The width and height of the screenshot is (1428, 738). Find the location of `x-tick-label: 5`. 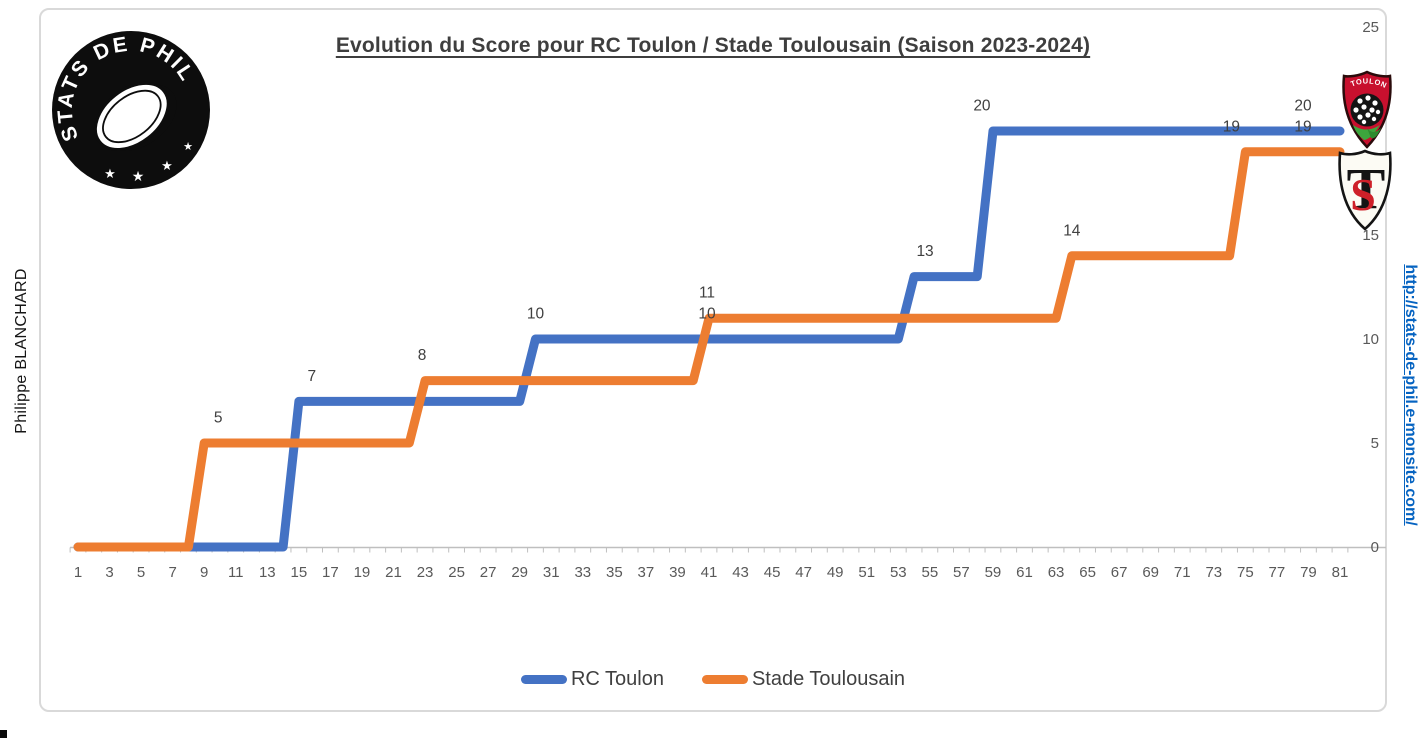

x-tick-label: 5 is located at coordinates (141, 572).